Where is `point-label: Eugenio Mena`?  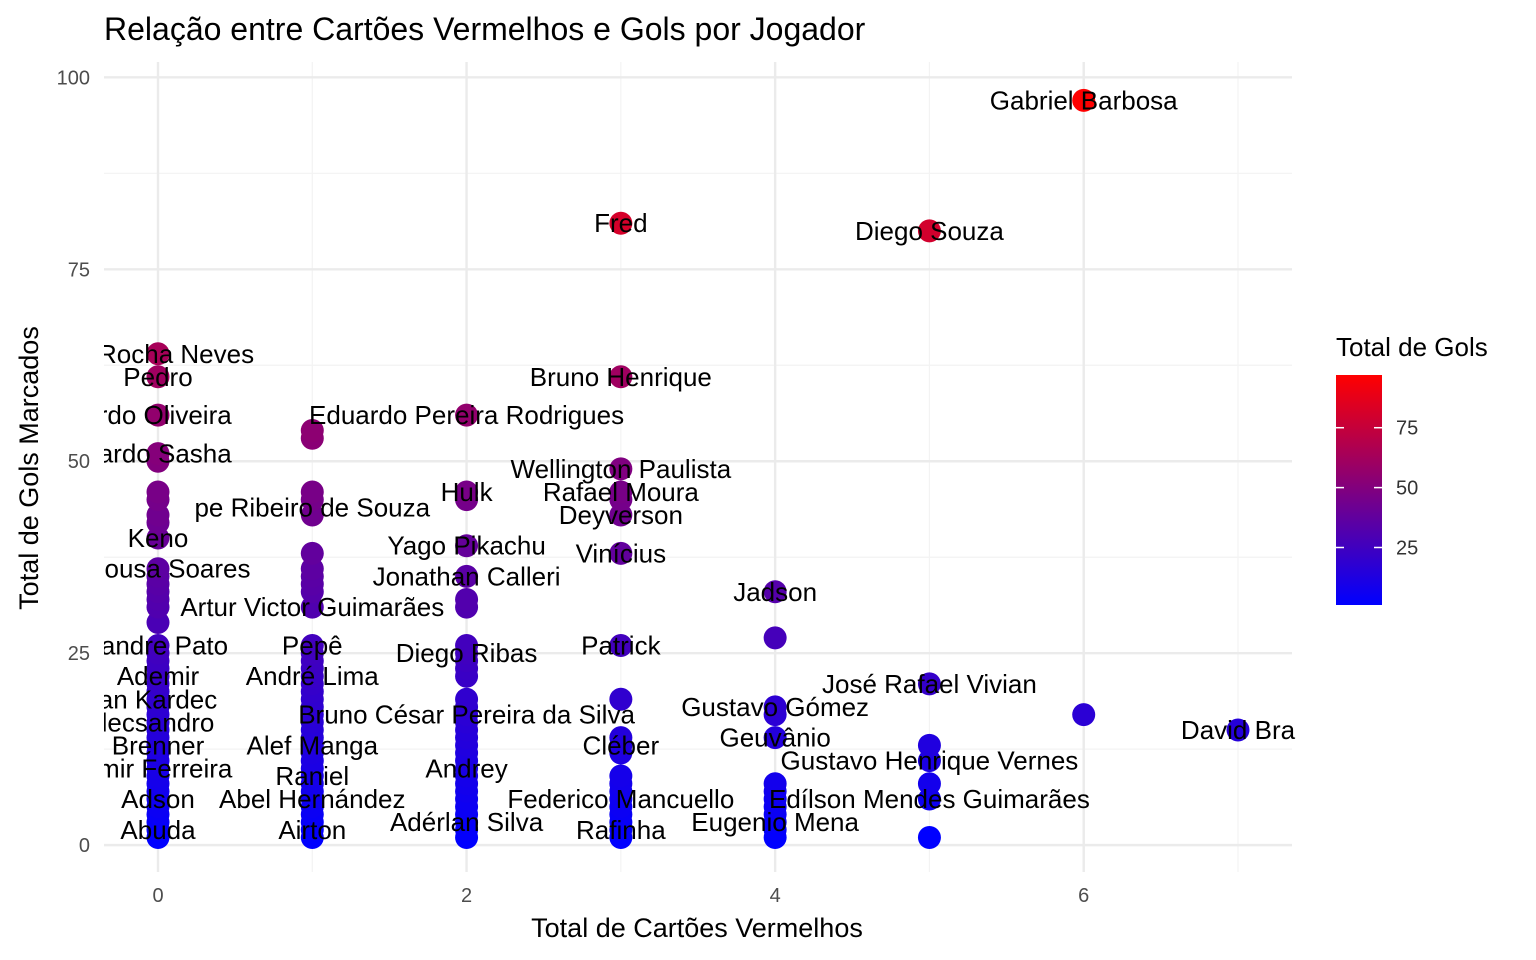 point-label: Eugenio Mena is located at coordinates (775, 822).